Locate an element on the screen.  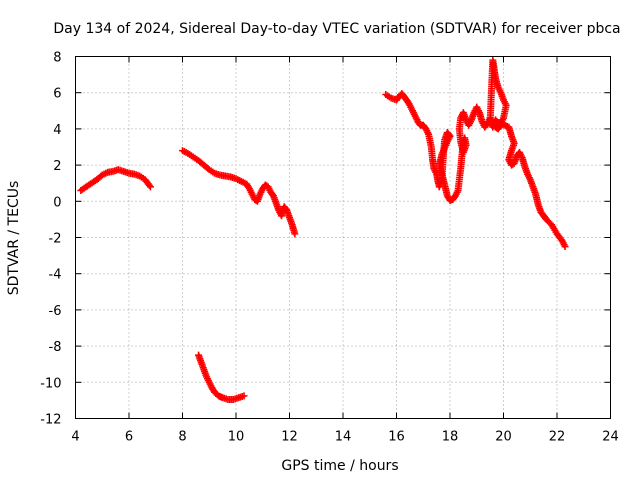
y-tick-label: -2 is located at coordinates (55, 239).